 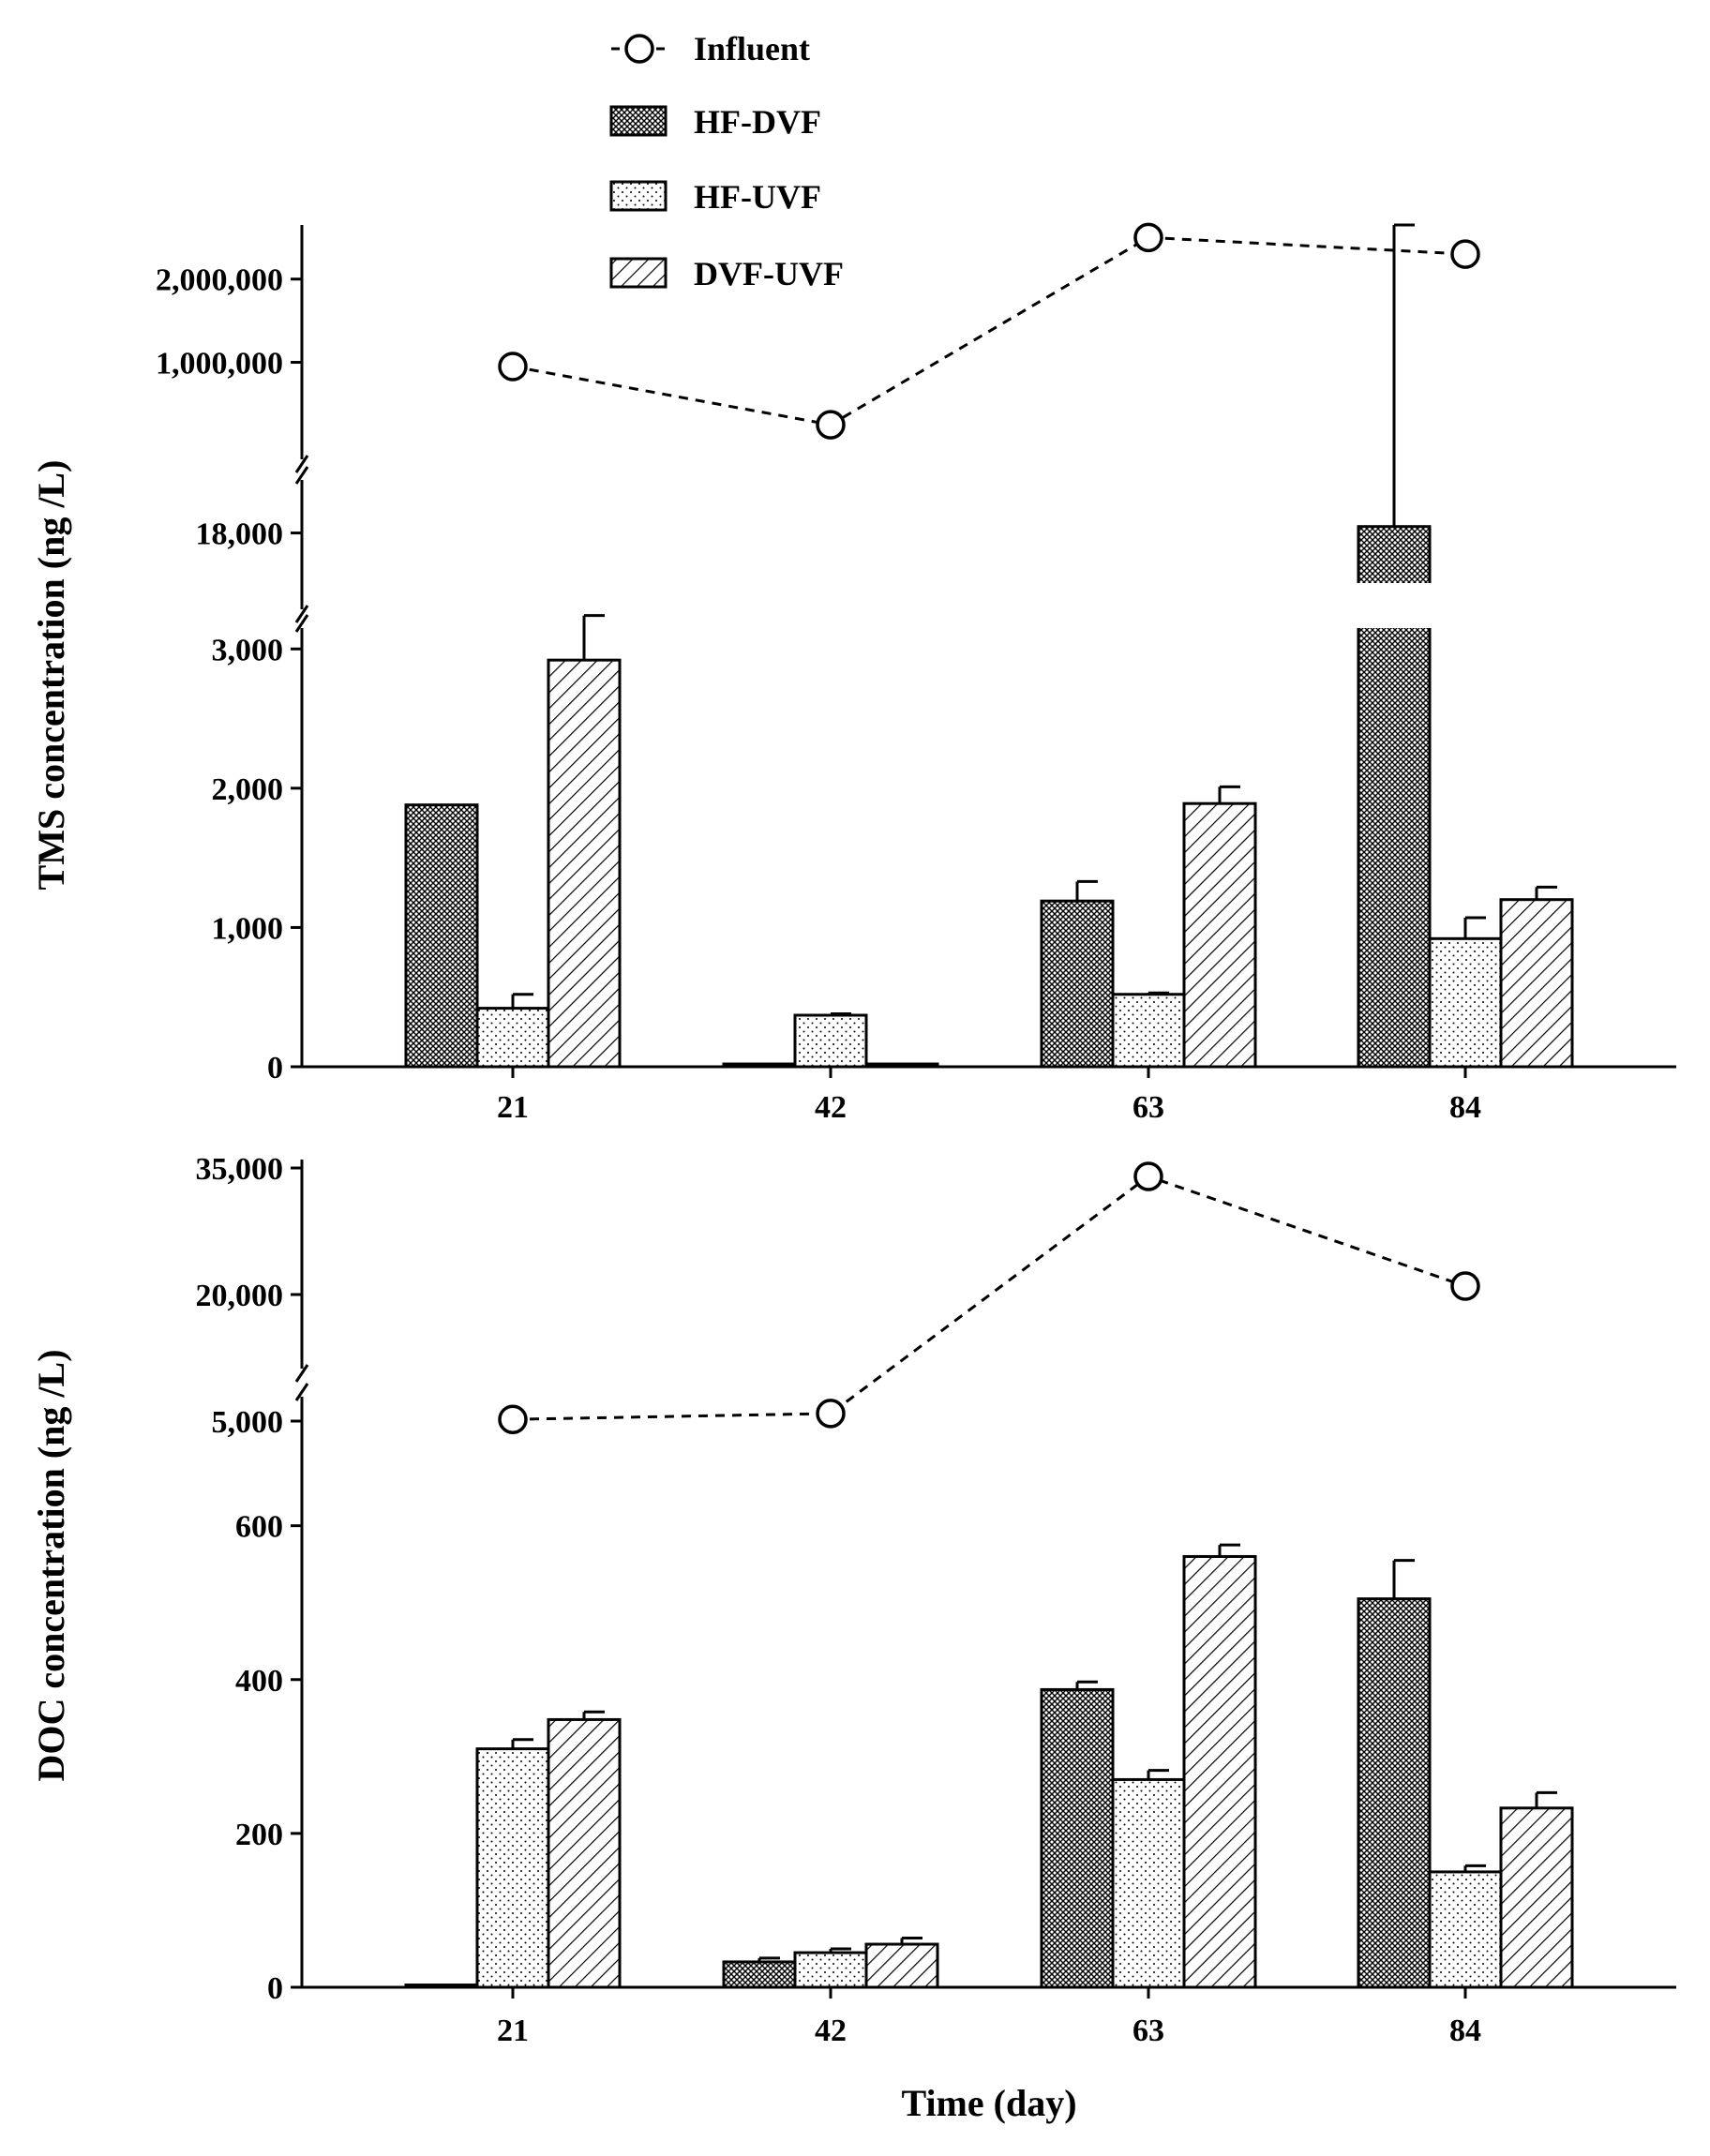 I want to click on doc-y-tick-label: 20,000, so click(x=240, y=1296).